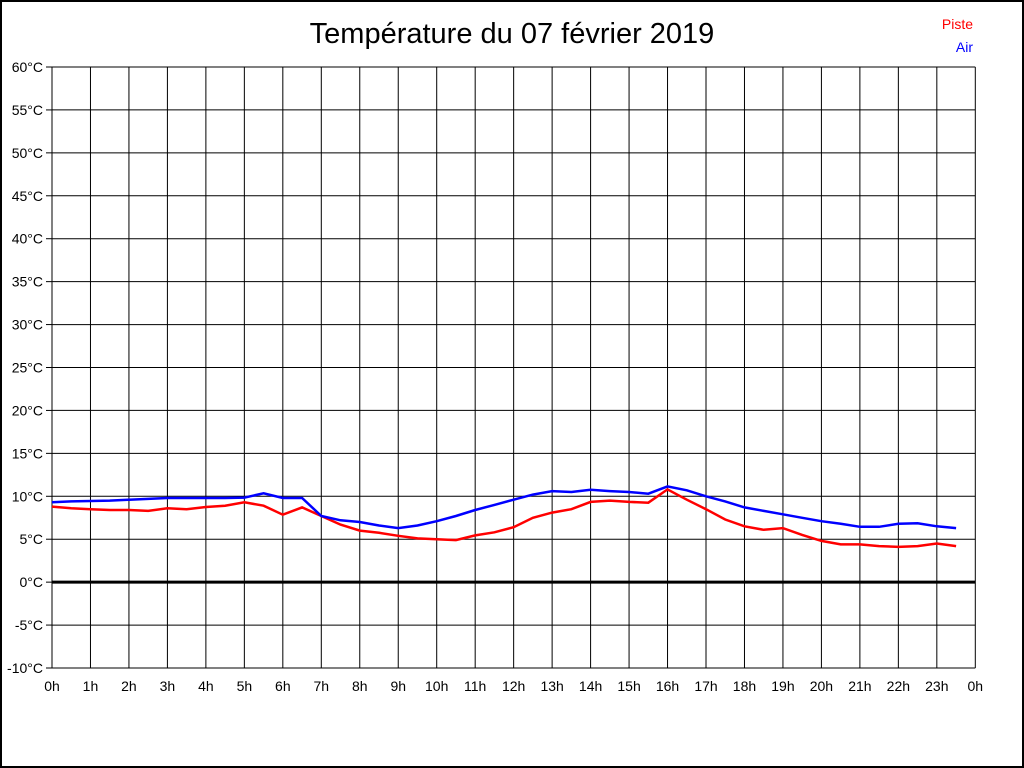  What do you see at coordinates (91, 686) in the screenshot?
I see `x-tick-label: 1h` at bounding box center [91, 686].